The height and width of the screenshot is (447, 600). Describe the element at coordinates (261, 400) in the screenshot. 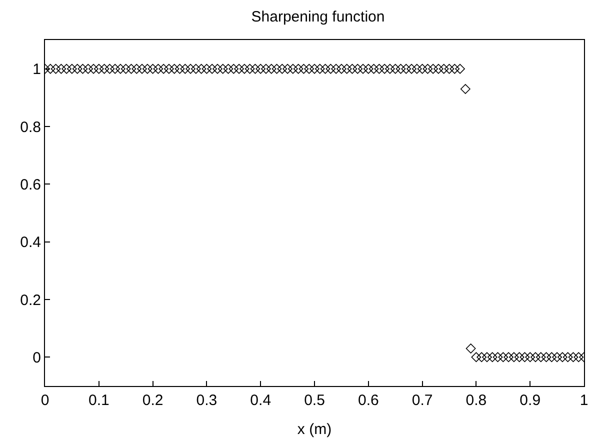

I see `x-tick-label: 0.4` at that location.